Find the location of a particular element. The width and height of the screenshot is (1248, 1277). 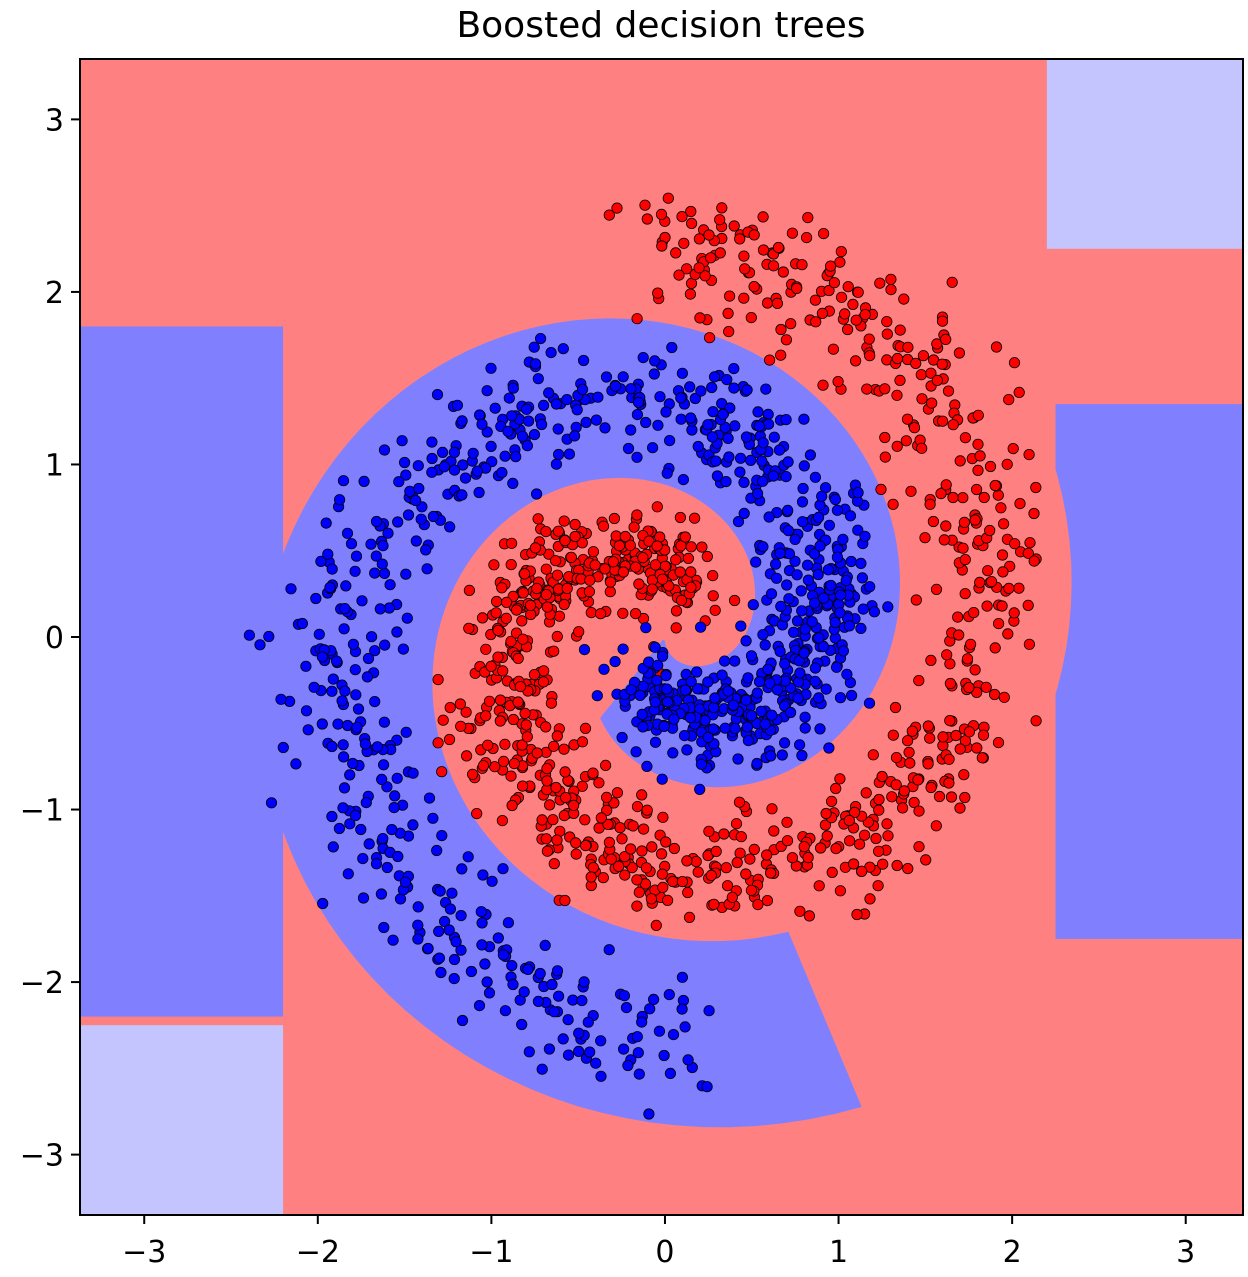

y-axis: −3 −2 −1 0 1 2 3 is located at coordinates (50, 638).